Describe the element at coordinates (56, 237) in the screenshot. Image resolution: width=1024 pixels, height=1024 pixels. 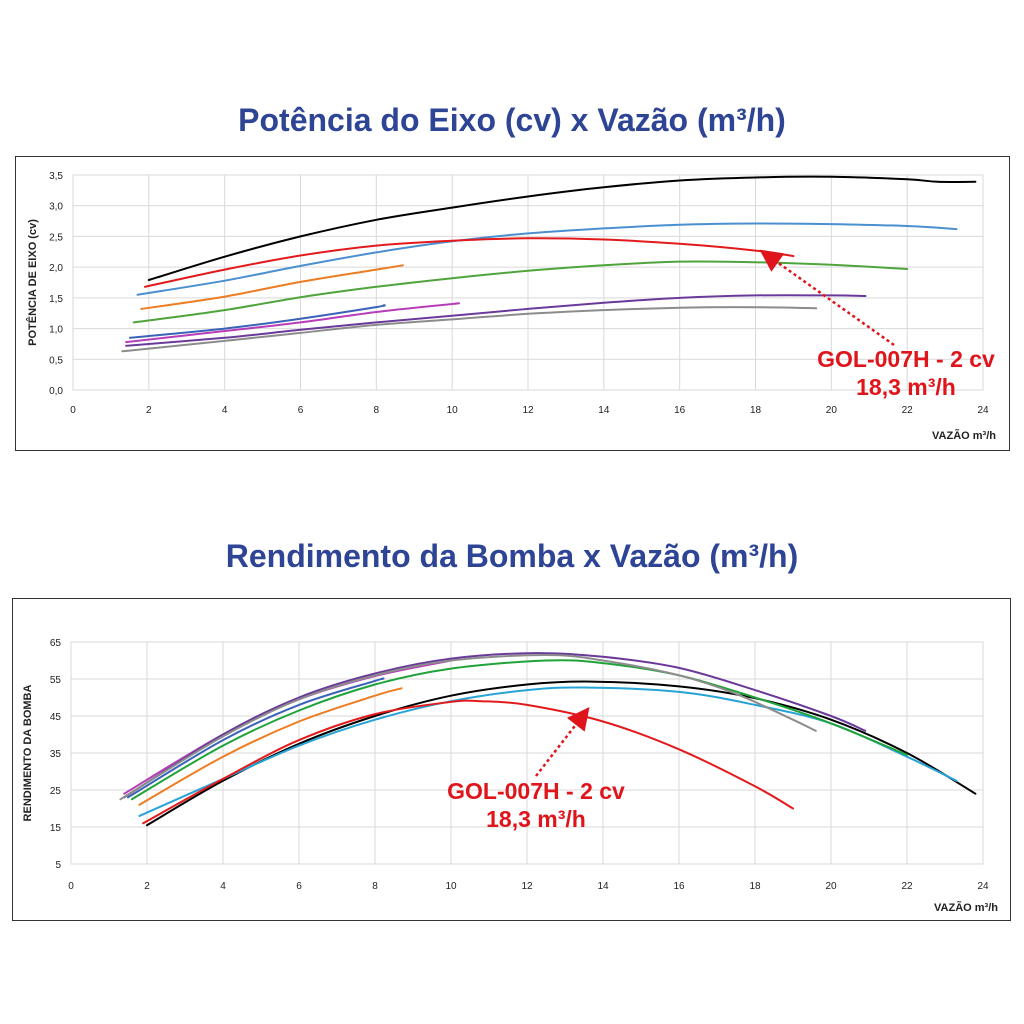
I see `y-tick-label: 2,5` at that location.